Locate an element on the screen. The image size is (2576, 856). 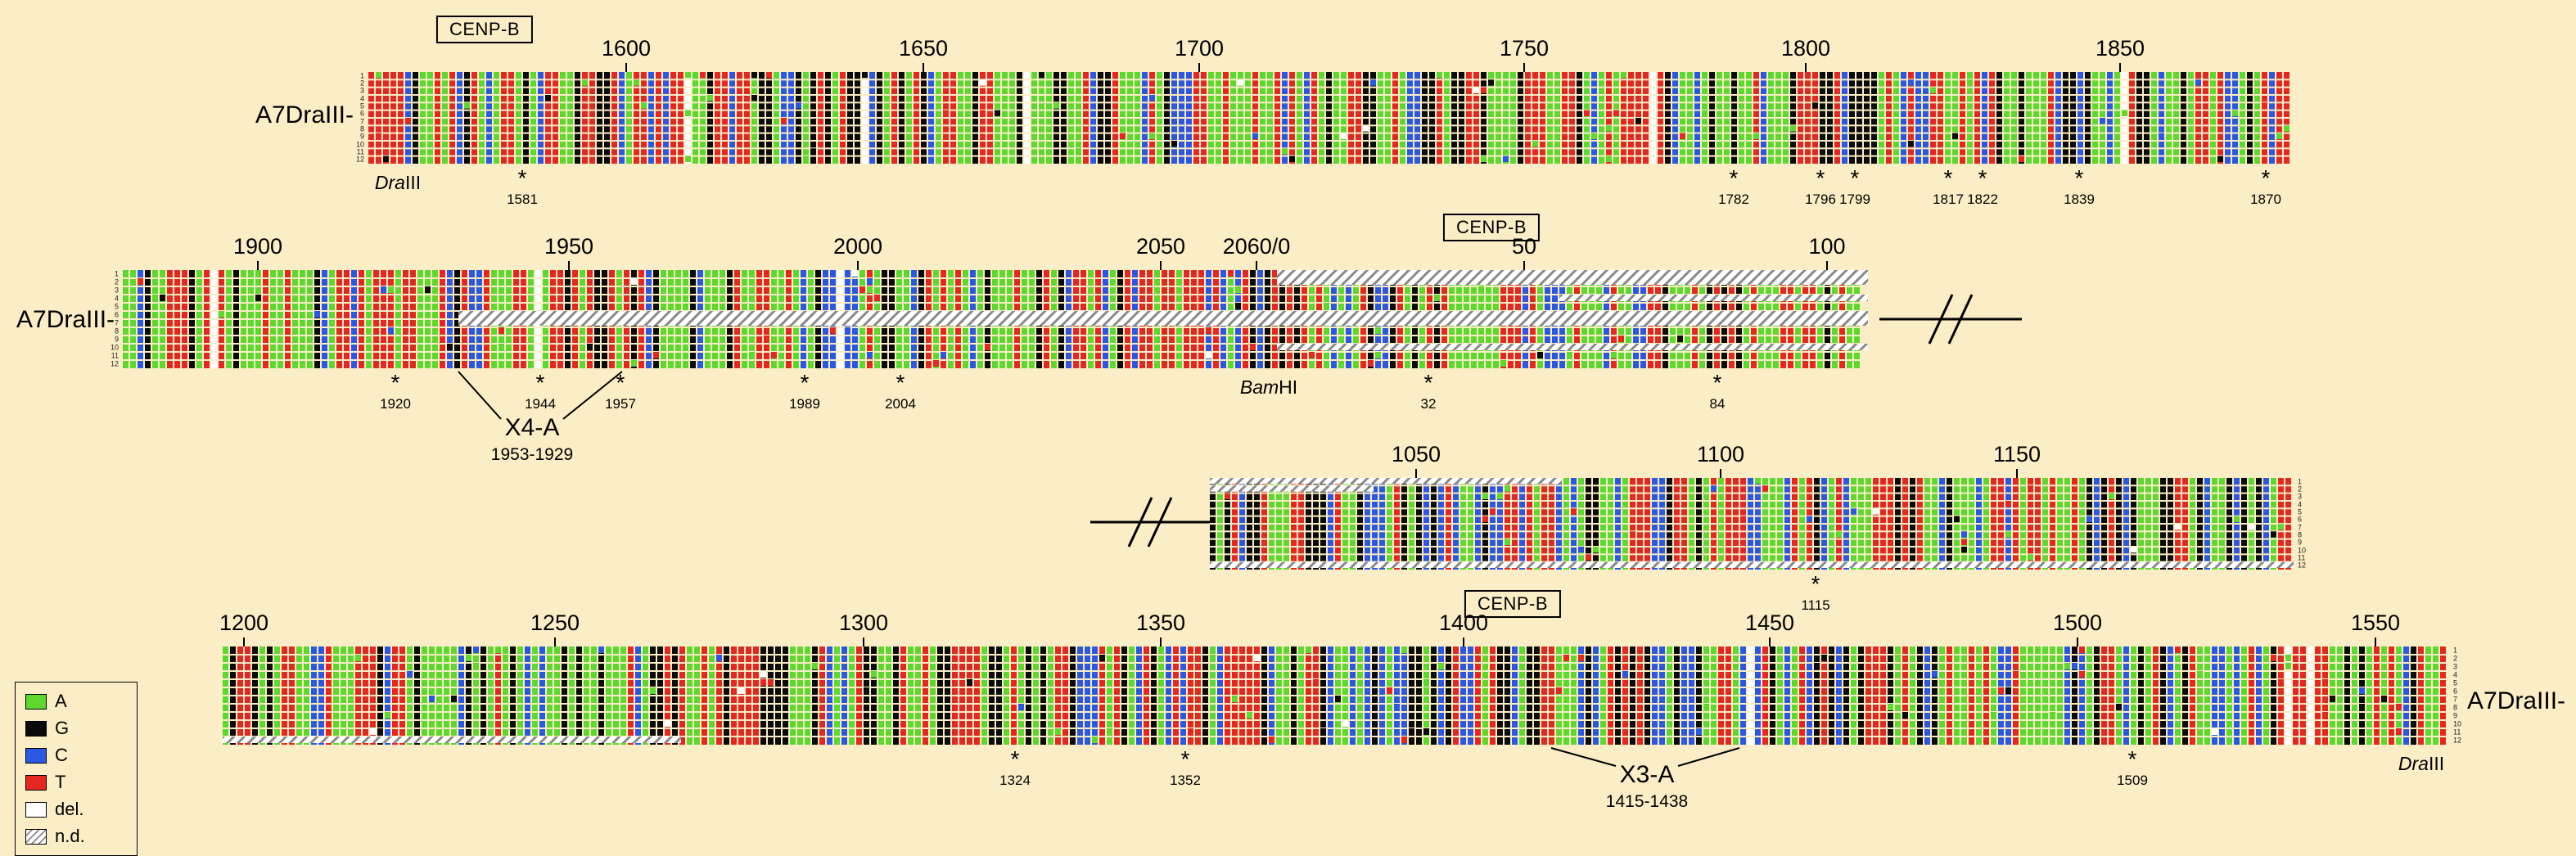
variant-position: 1817 is located at coordinates (1948, 199).